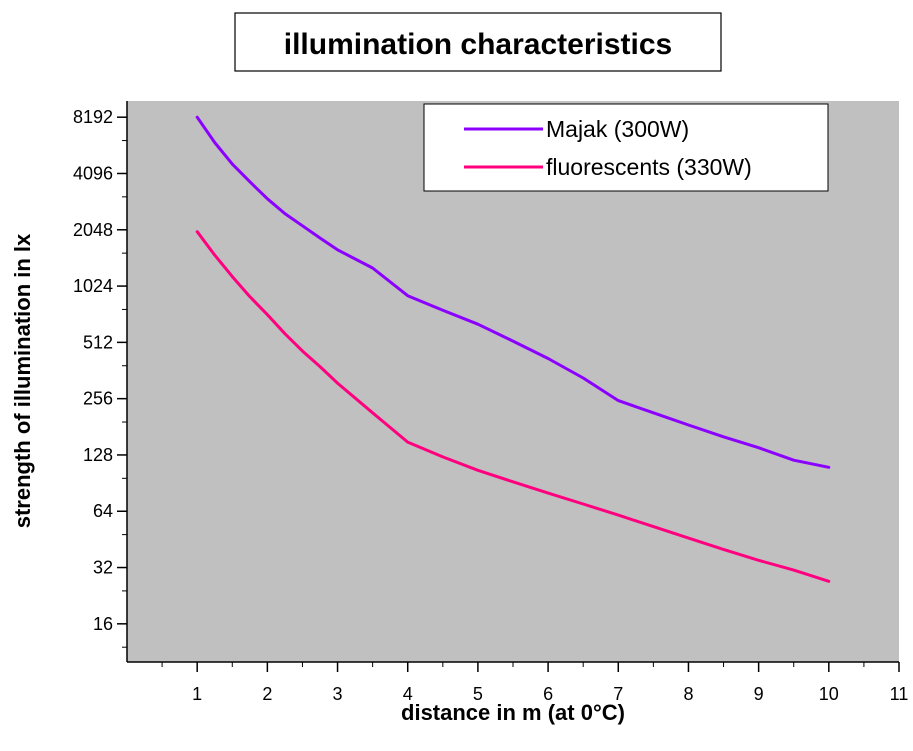 This screenshot has width=913, height=751. What do you see at coordinates (617, 129) in the screenshot?
I see `legend-label-majak: Majak (300W)` at bounding box center [617, 129].